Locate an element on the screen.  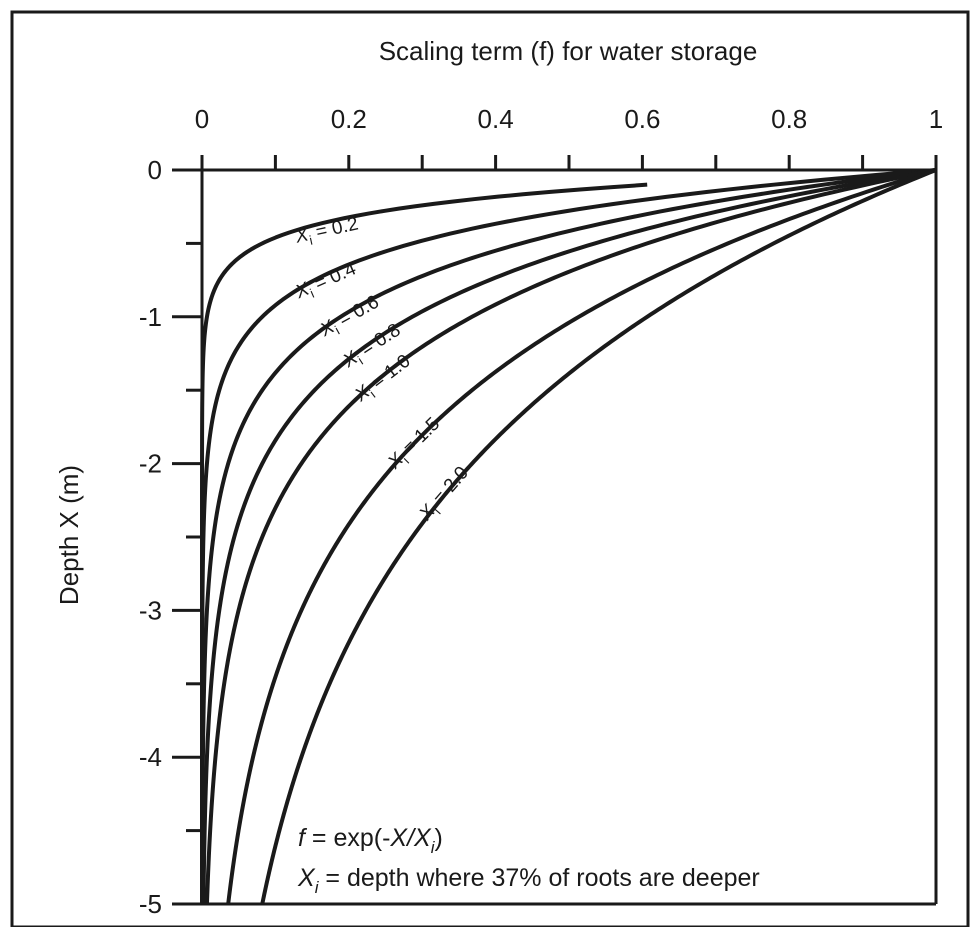
x-tick-label: 0.6 is located at coordinates (642, 119).